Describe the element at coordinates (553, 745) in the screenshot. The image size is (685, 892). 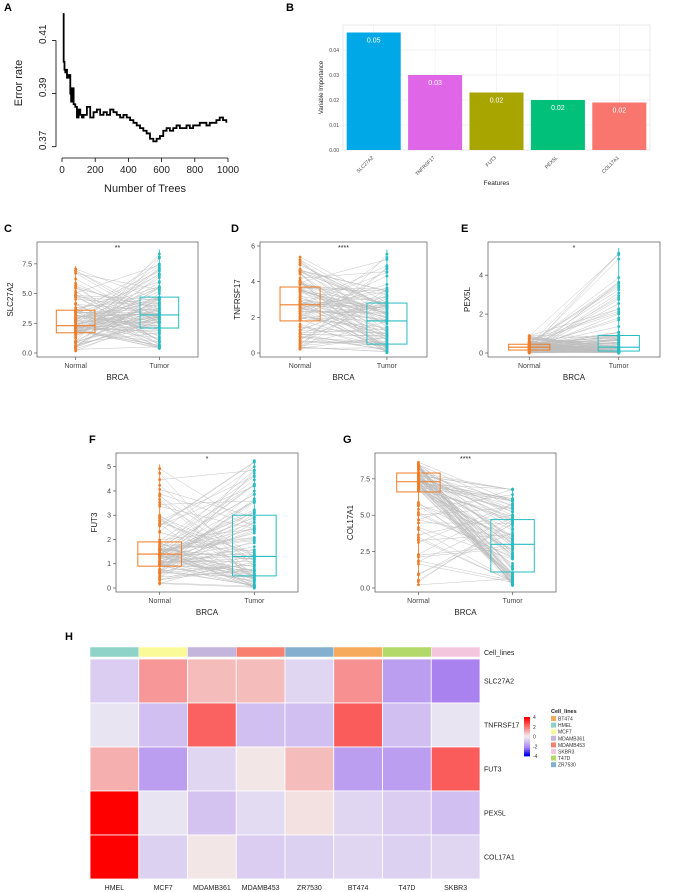
I see `legend-swatch-mdamb453` at that location.